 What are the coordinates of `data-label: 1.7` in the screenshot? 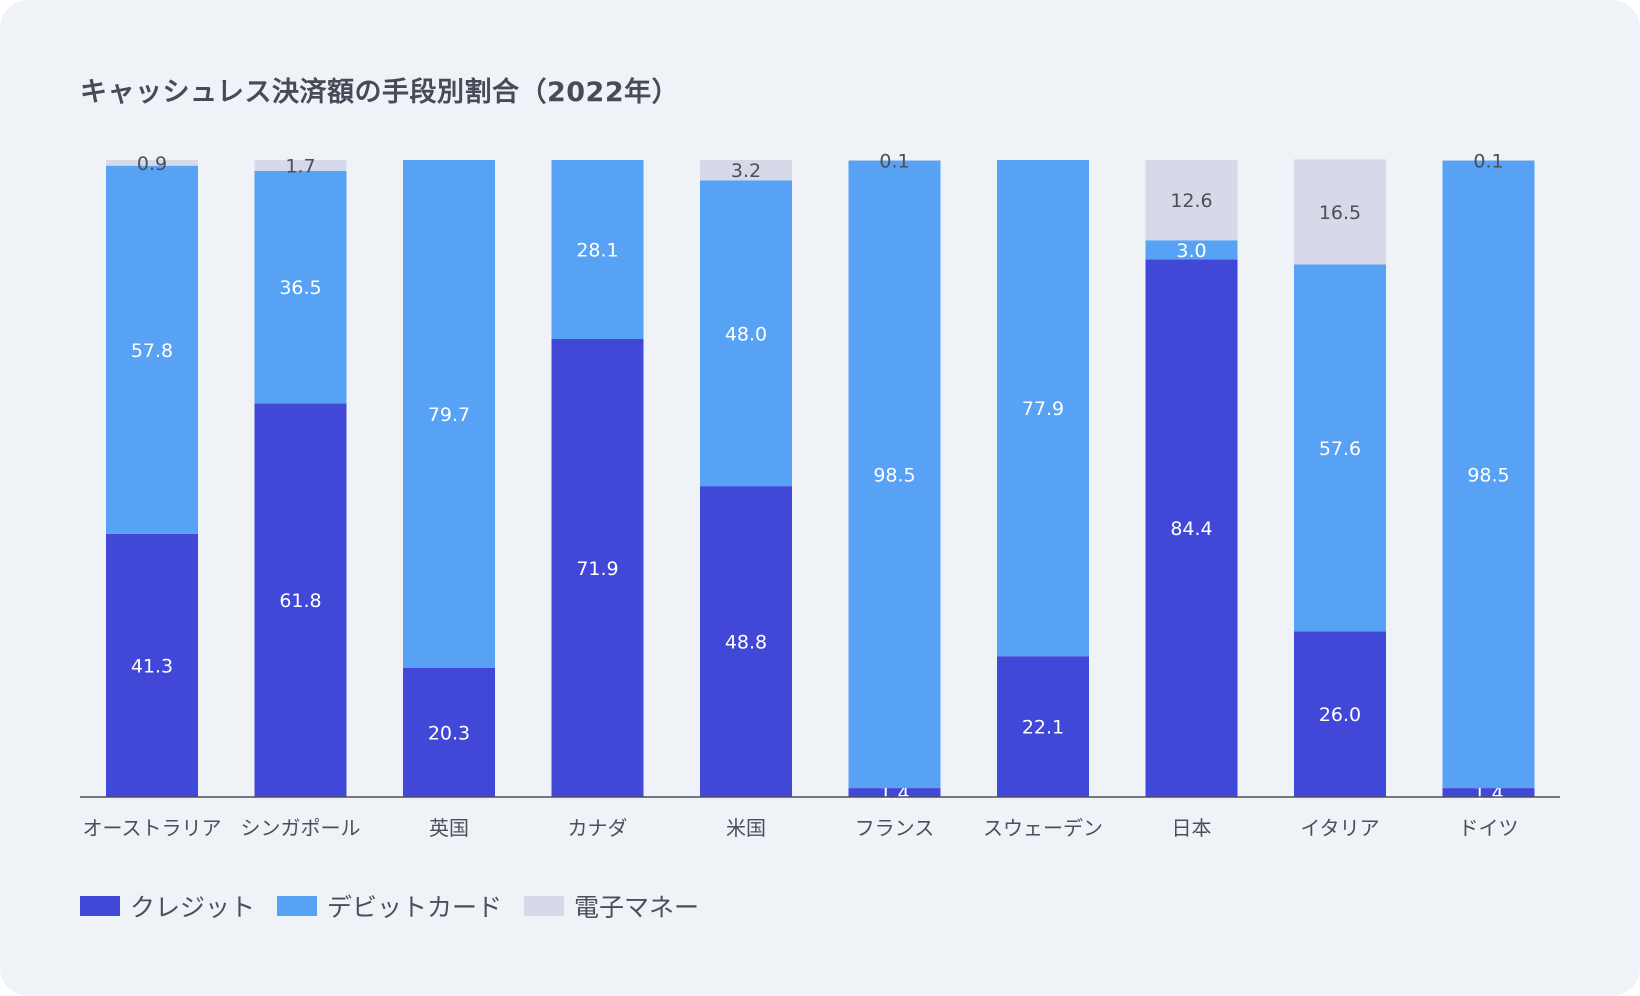 It's located at (300, 166).